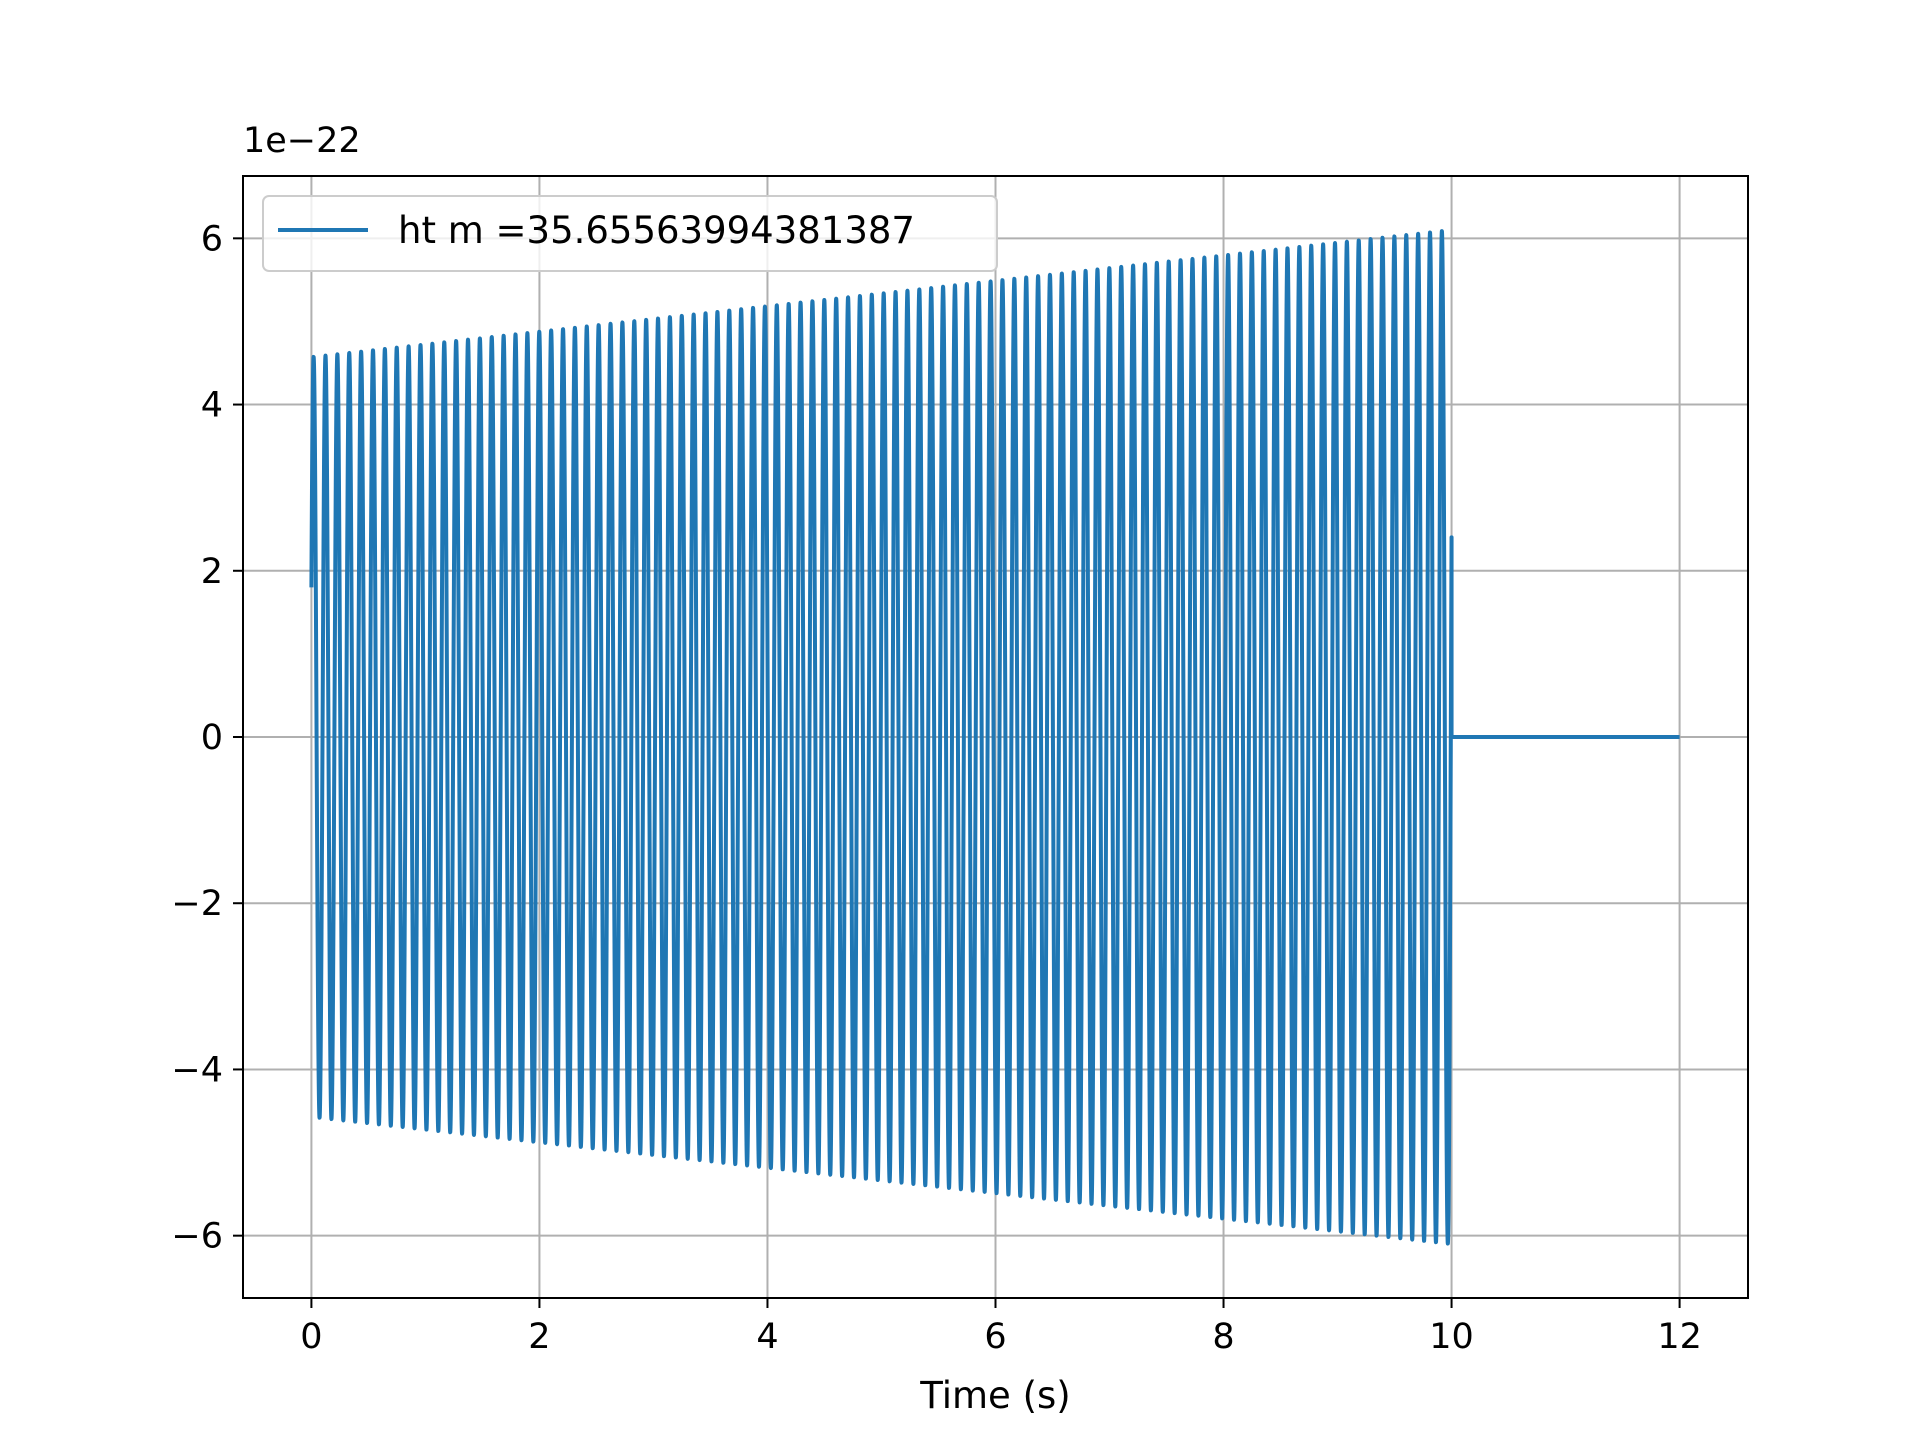 The height and width of the screenshot is (1445, 1920). I want to click on x-tick-label: 2, so click(539, 1337).